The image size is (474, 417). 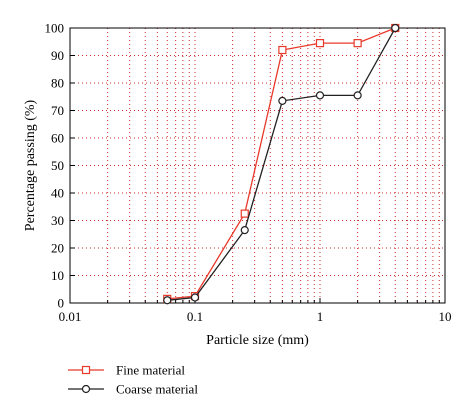 What do you see at coordinates (57, 110) in the screenshot?
I see `y-tick-label: 70` at bounding box center [57, 110].